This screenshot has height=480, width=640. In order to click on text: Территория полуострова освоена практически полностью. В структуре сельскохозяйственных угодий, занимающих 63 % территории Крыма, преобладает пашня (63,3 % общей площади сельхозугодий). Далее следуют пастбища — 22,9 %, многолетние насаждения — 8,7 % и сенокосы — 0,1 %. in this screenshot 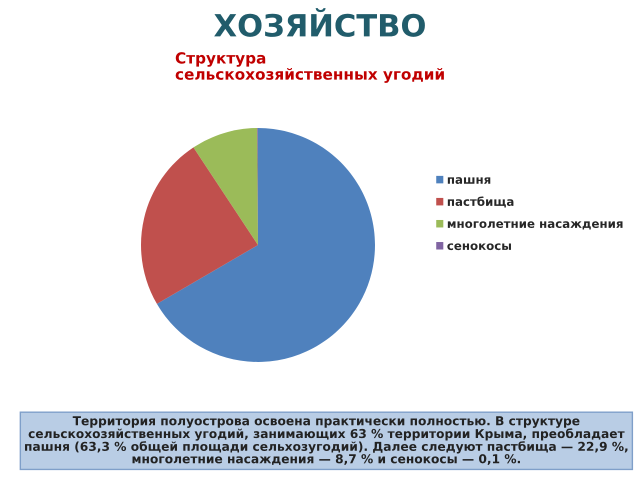, I will do `click(326, 440)`.